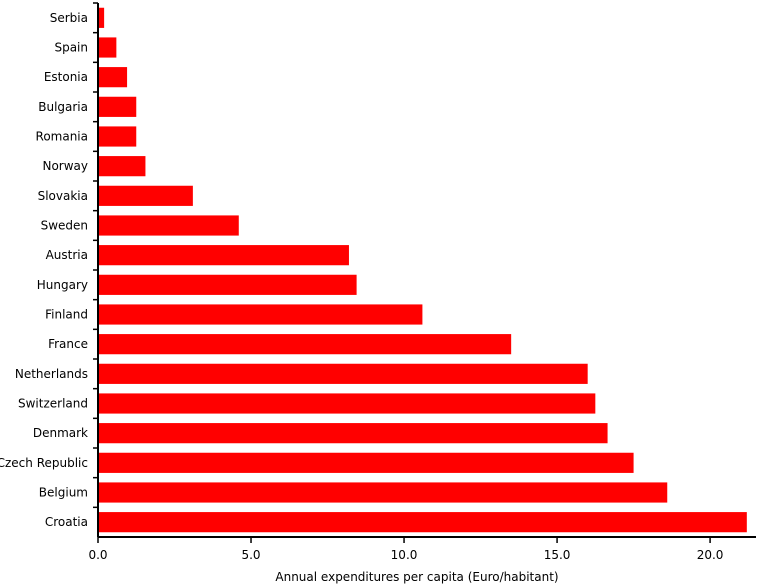 This screenshot has width=768, height=585. Describe the element at coordinates (710, 555) in the screenshot. I see `x-tick-label: 20.0` at that location.